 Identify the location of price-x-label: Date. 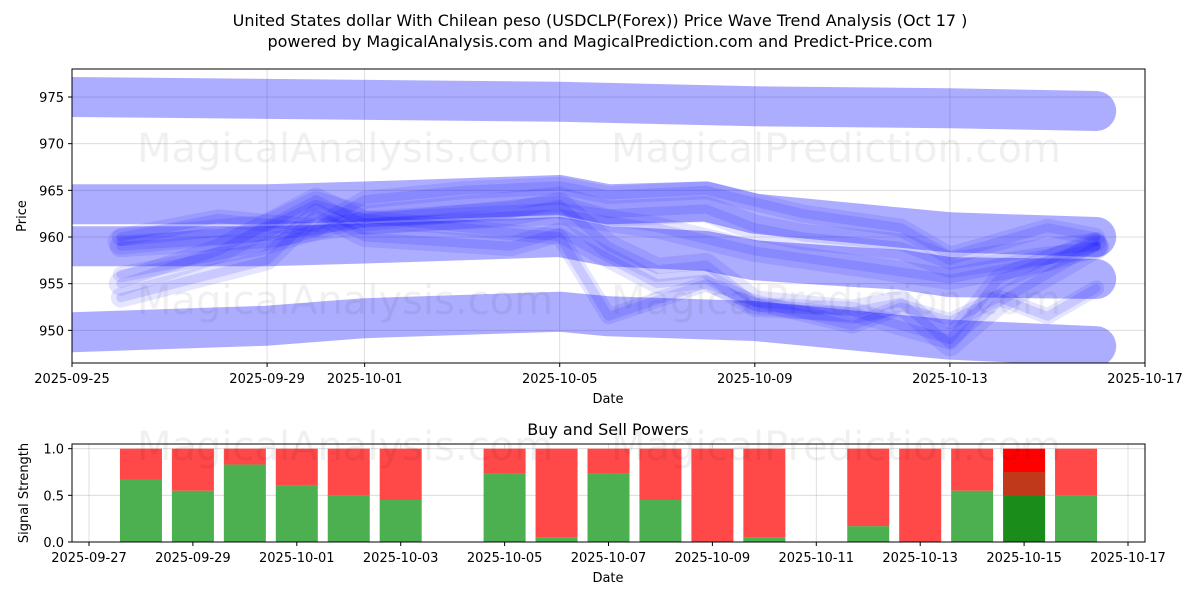
(607, 399).